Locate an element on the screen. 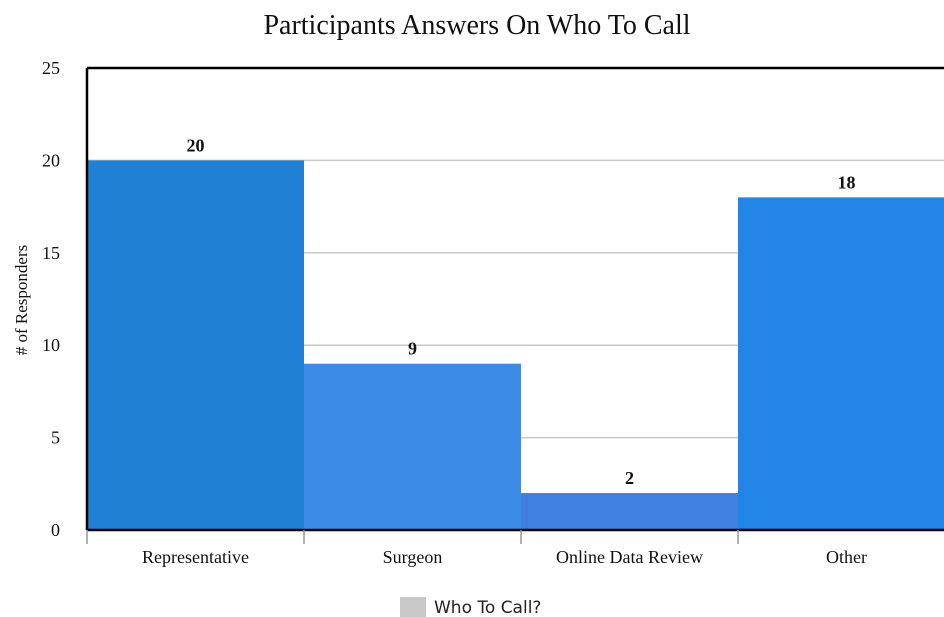 Image resolution: width=944 pixels, height=617 pixels. y-tick-labels: 0 5 10 15 20 25 is located at coordinates (51, 299).